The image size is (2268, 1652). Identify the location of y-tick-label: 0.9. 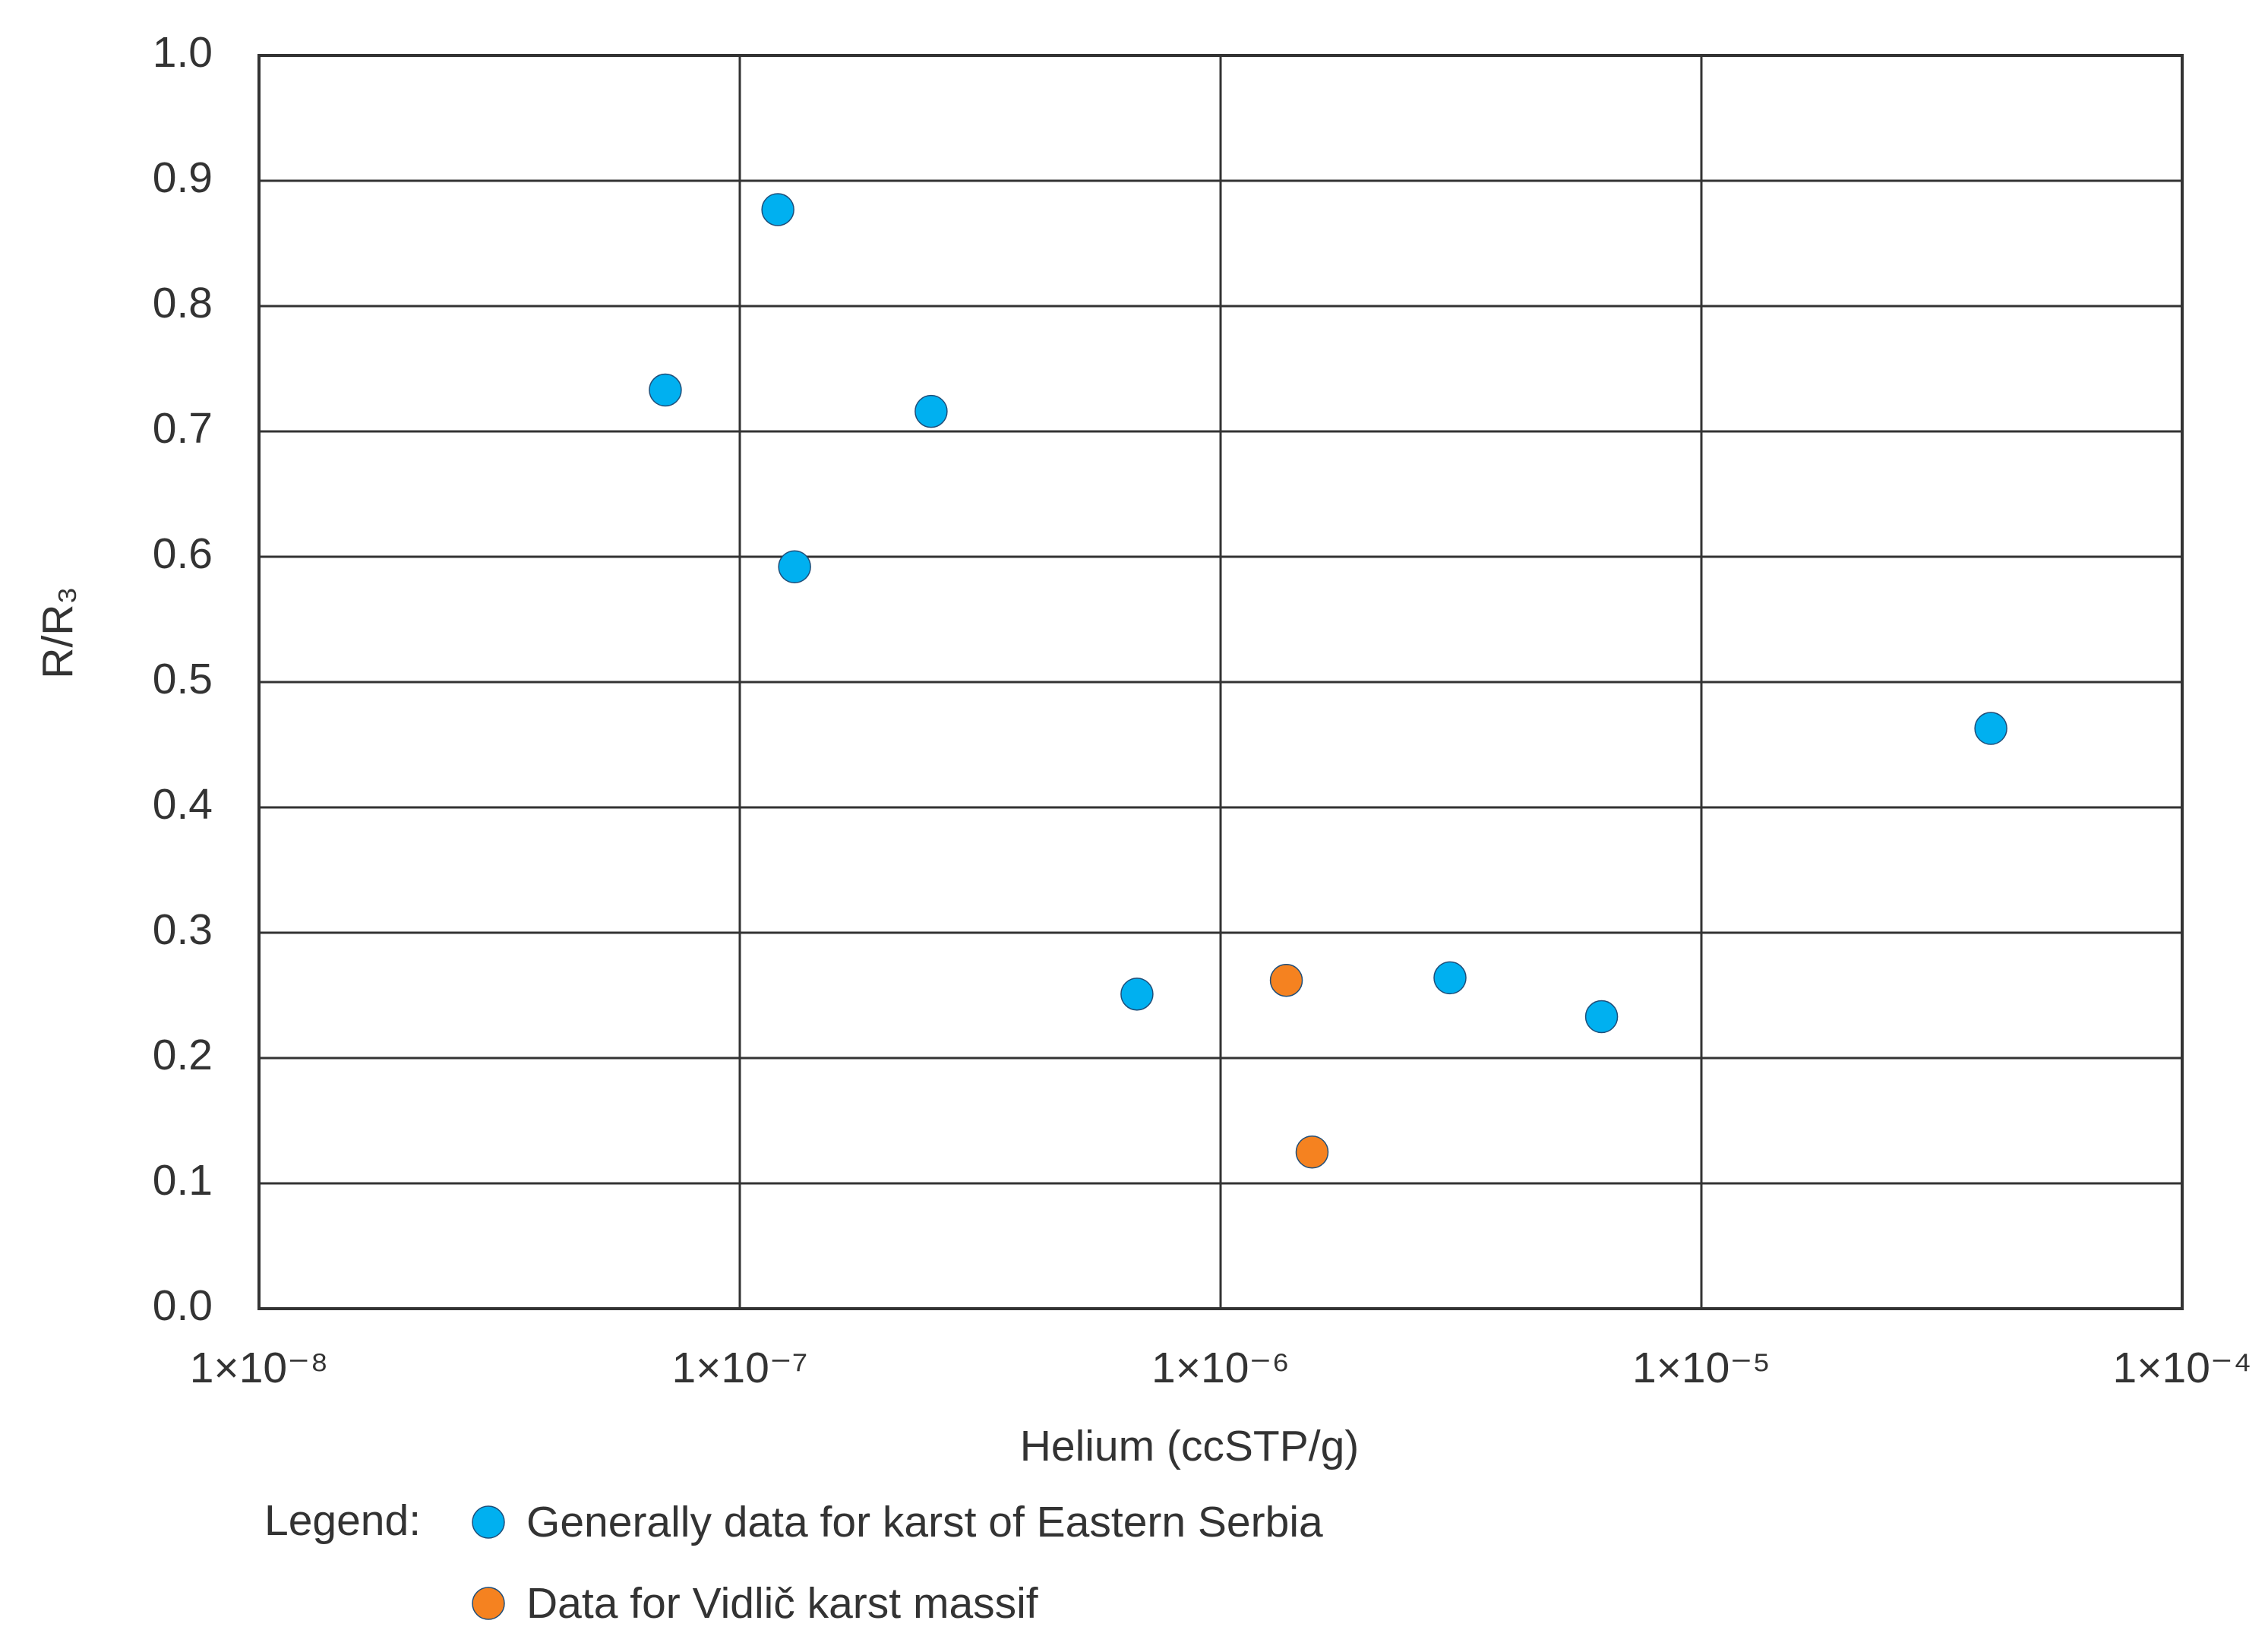
(183, 177).